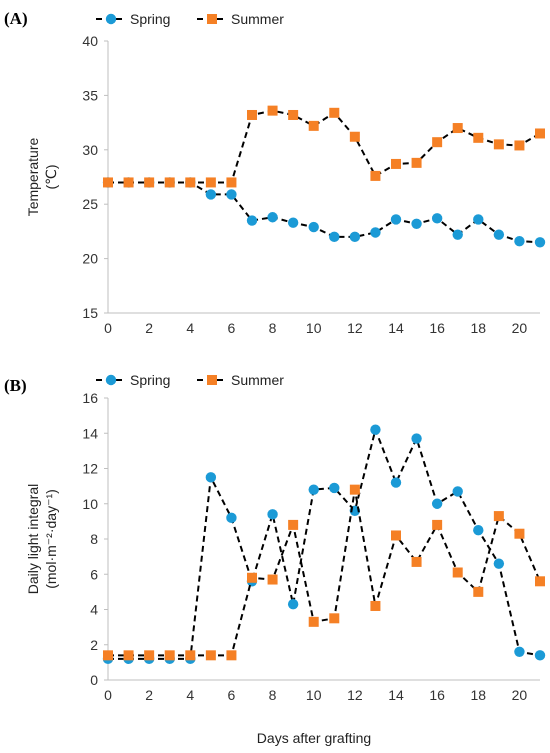  I want to click on y-axis-title: Daily light integral, so click(33, 539).